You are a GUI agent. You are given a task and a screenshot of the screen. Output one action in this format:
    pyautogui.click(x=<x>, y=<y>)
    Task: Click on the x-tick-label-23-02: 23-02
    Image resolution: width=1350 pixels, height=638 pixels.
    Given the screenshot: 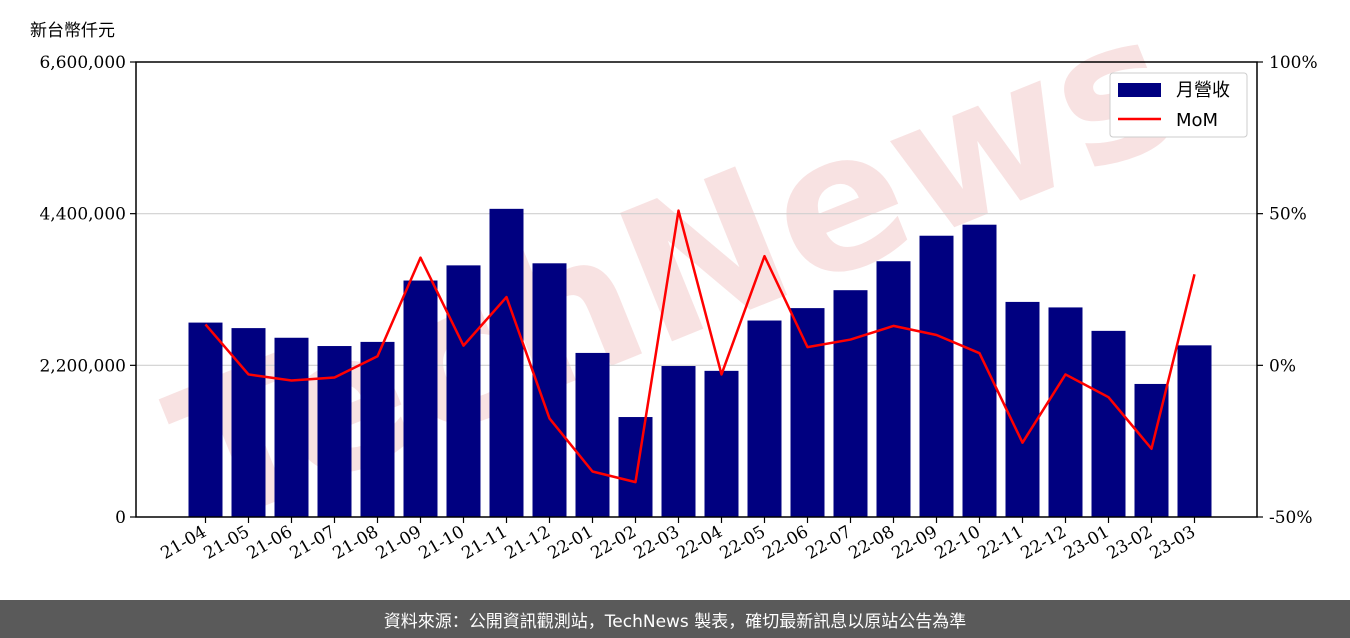 What is the action you would take?
    pyautogui.click(x=1130, y=543)
    